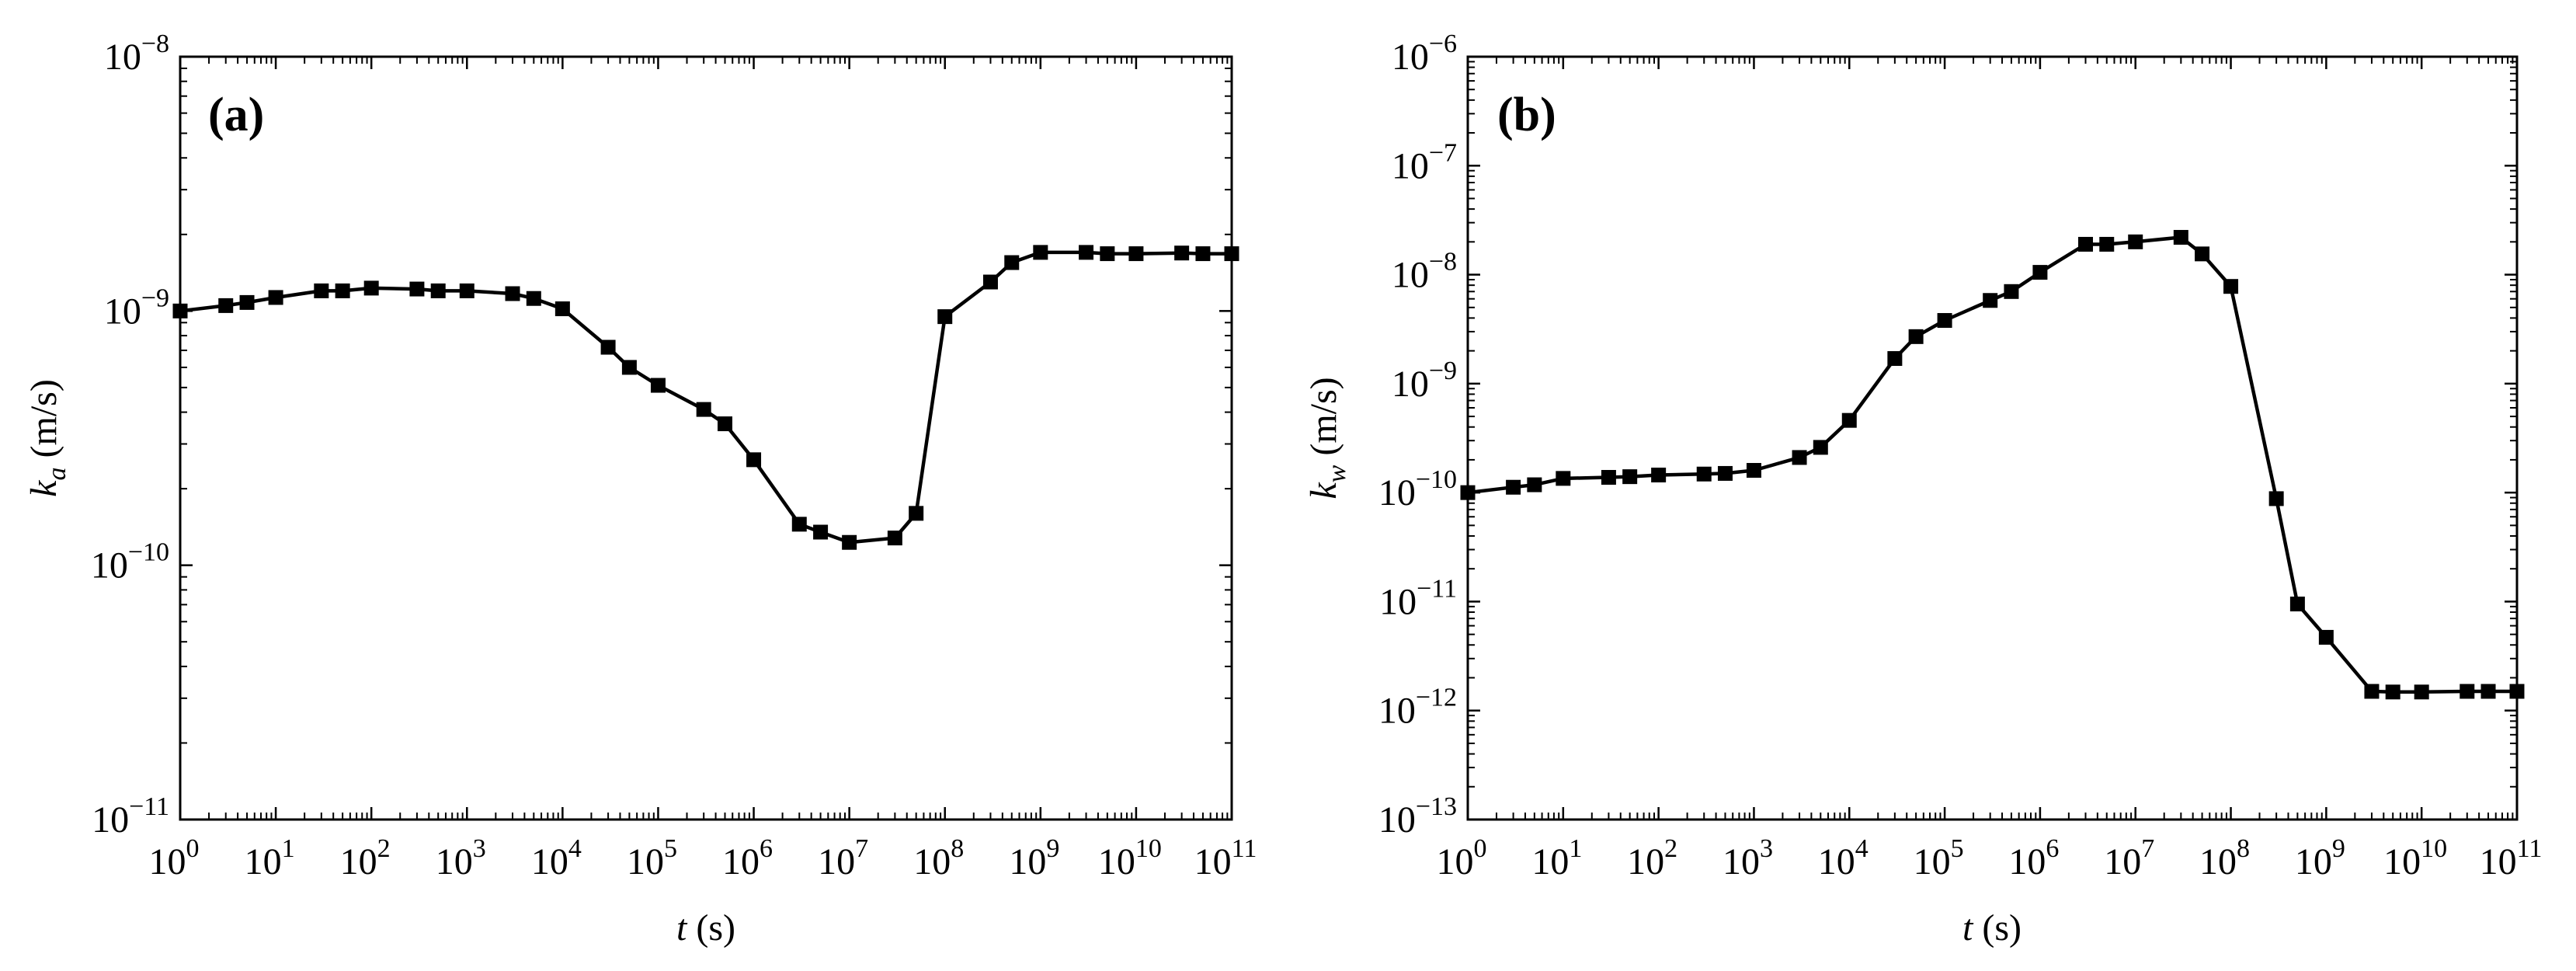 This screenshot has width=2576, height=971. What do you see at coordinates (715, 927) in the screenshot?
I see `panel-a-xlabel-unit: (s)` at bounding box center [715, 927].